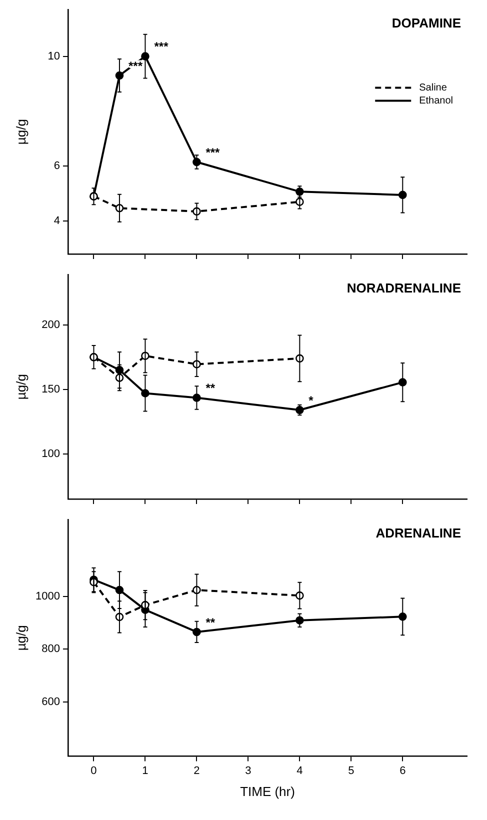  I want to click on text: ADRENALINE, so click(419, 533).